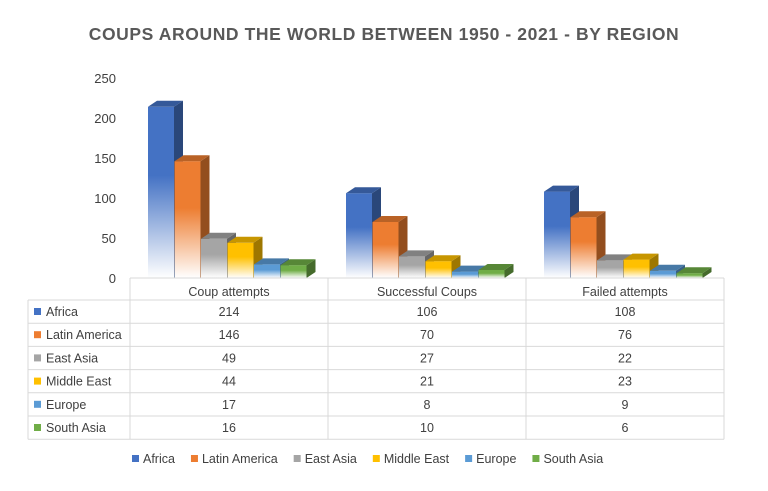  Describe the element at coordinates (240, 459) in the screenshot. I see `legend-label: Latin America` at that location.